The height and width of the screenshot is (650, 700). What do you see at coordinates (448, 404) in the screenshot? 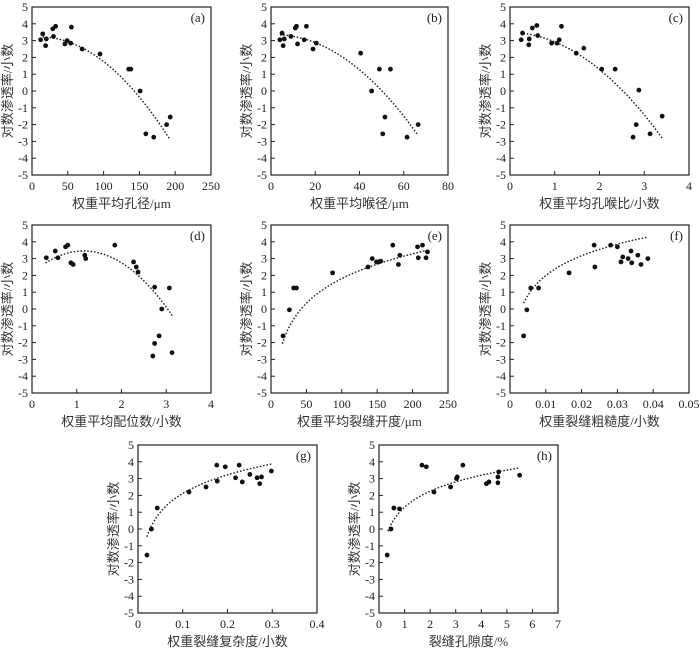
I see `x-tick-label: 250` at bounding box center [448, 404].